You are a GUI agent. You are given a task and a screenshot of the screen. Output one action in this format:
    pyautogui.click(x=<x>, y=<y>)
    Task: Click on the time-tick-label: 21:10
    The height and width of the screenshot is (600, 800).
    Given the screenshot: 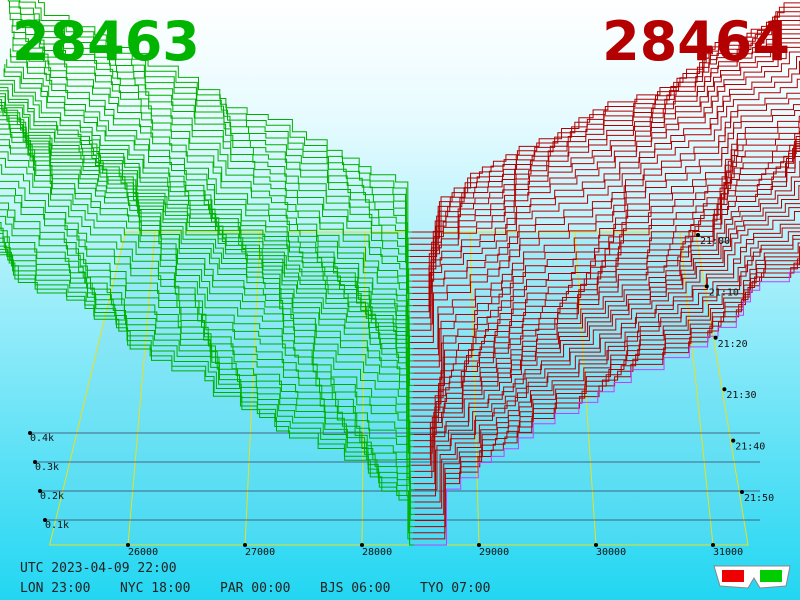 What is the action you would take?
    pyautogui.click(x=724, y=292)
    